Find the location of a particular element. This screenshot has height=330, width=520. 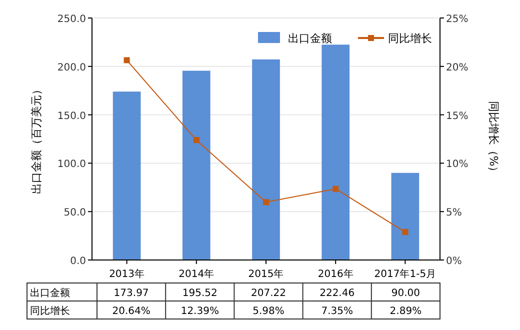

data-label: 12.39% is located at coordinates (199, 311).